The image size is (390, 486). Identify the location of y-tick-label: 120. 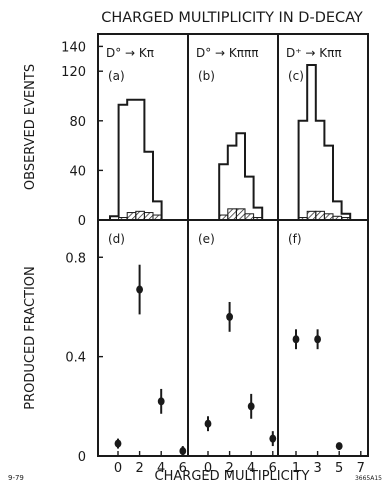
(73, 72).